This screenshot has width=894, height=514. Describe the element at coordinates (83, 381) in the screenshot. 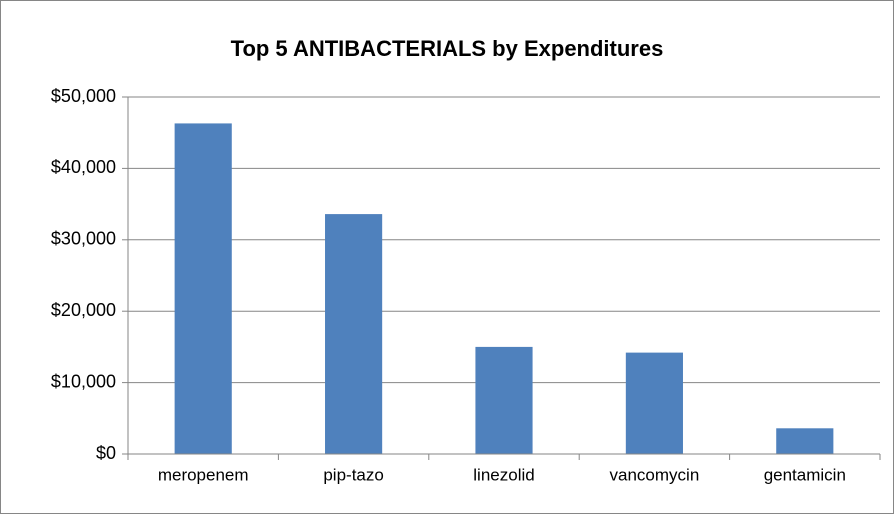

I see `y-tick-label: $10,000` at that location.